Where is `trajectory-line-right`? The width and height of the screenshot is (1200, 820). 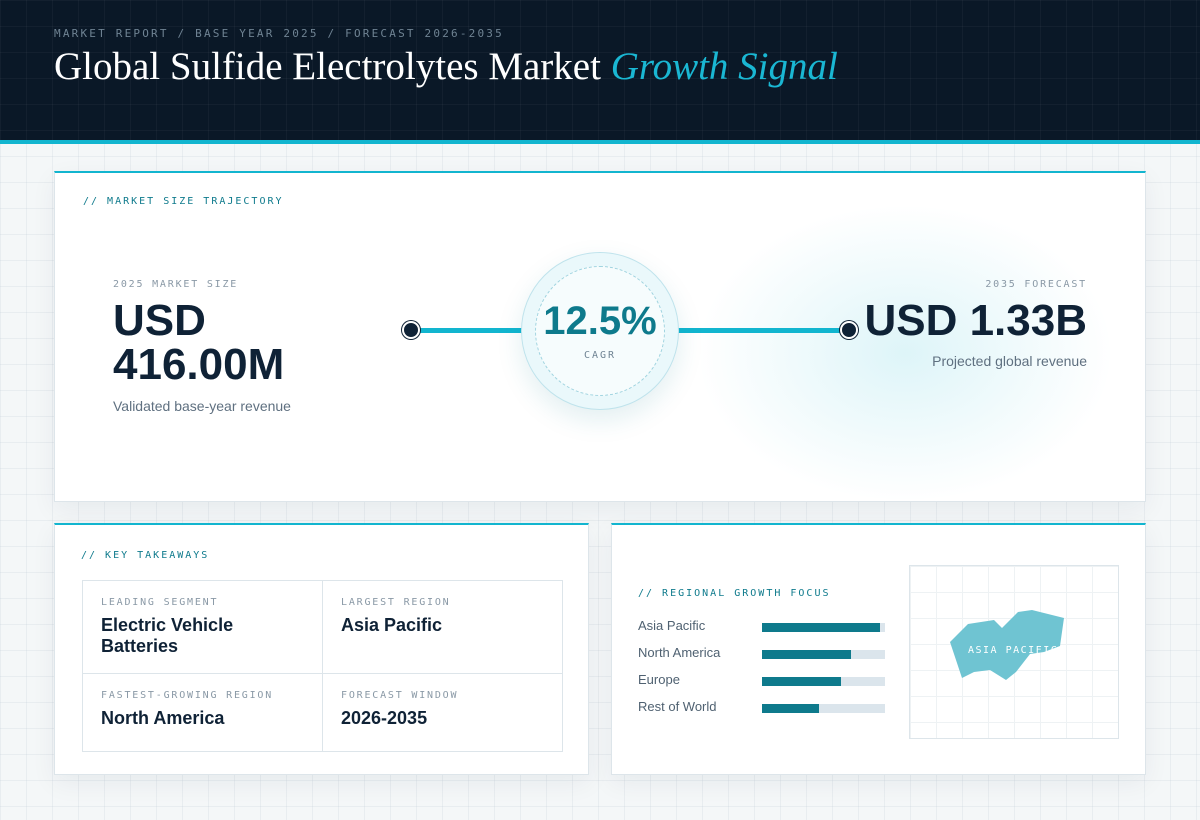 trajectory-line-right is located at coordinates (763, 330).